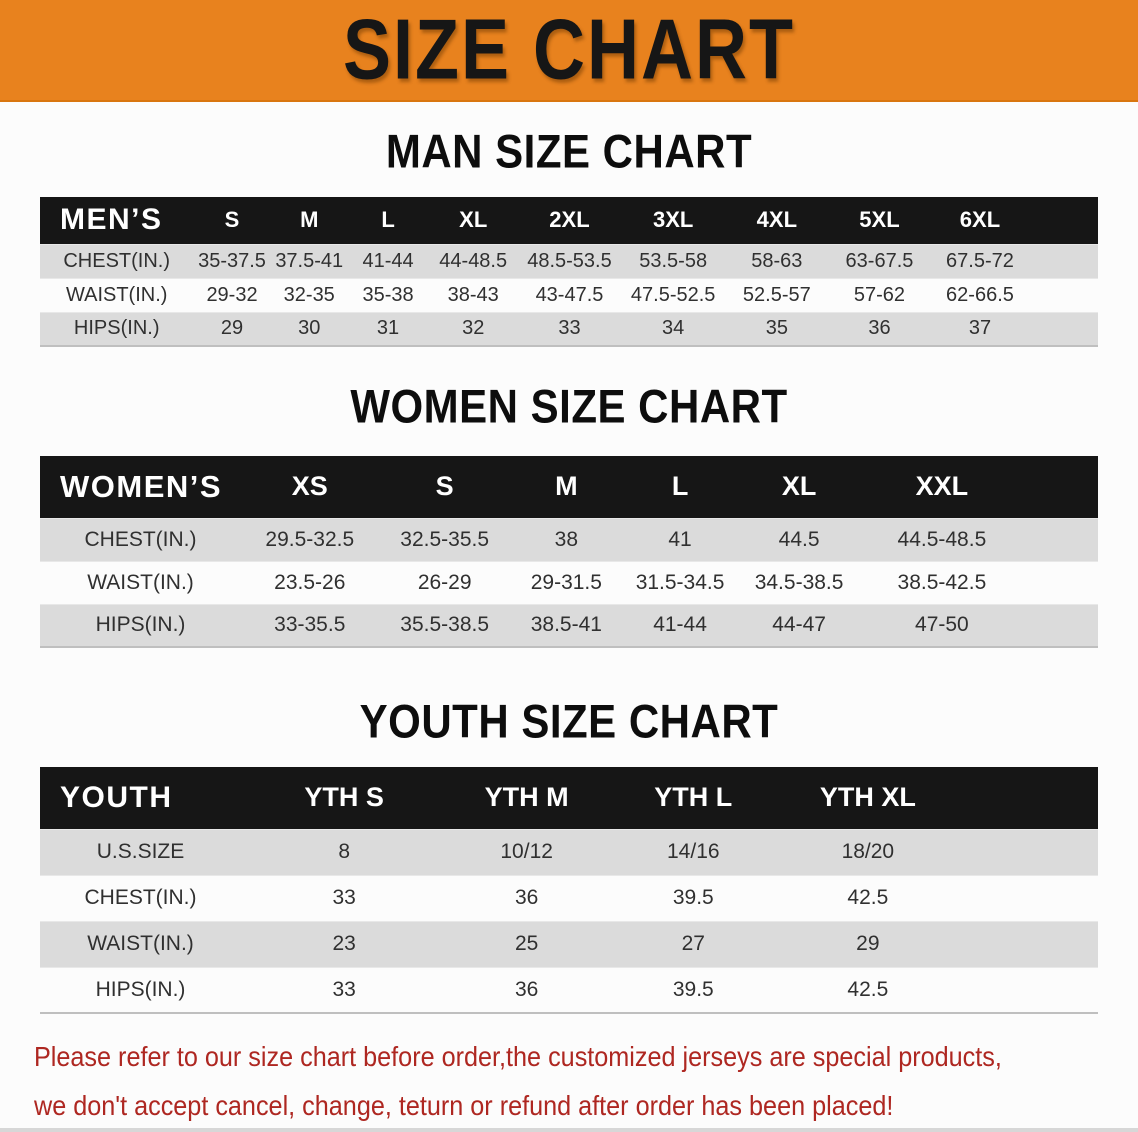 The height and width of the screenshot is (1132, 1138). What do you see at coordinates (310, 487) in the screenshot?
I see `size-header-cell: XS` at bounding box center [310, 487].